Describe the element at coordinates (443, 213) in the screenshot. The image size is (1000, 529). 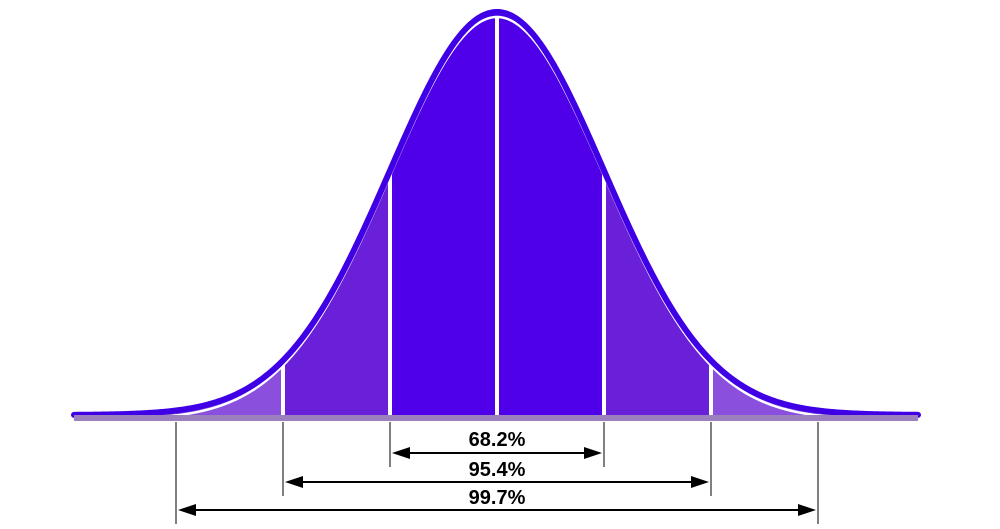
I see `band-left-0-1-sigma` at that location.